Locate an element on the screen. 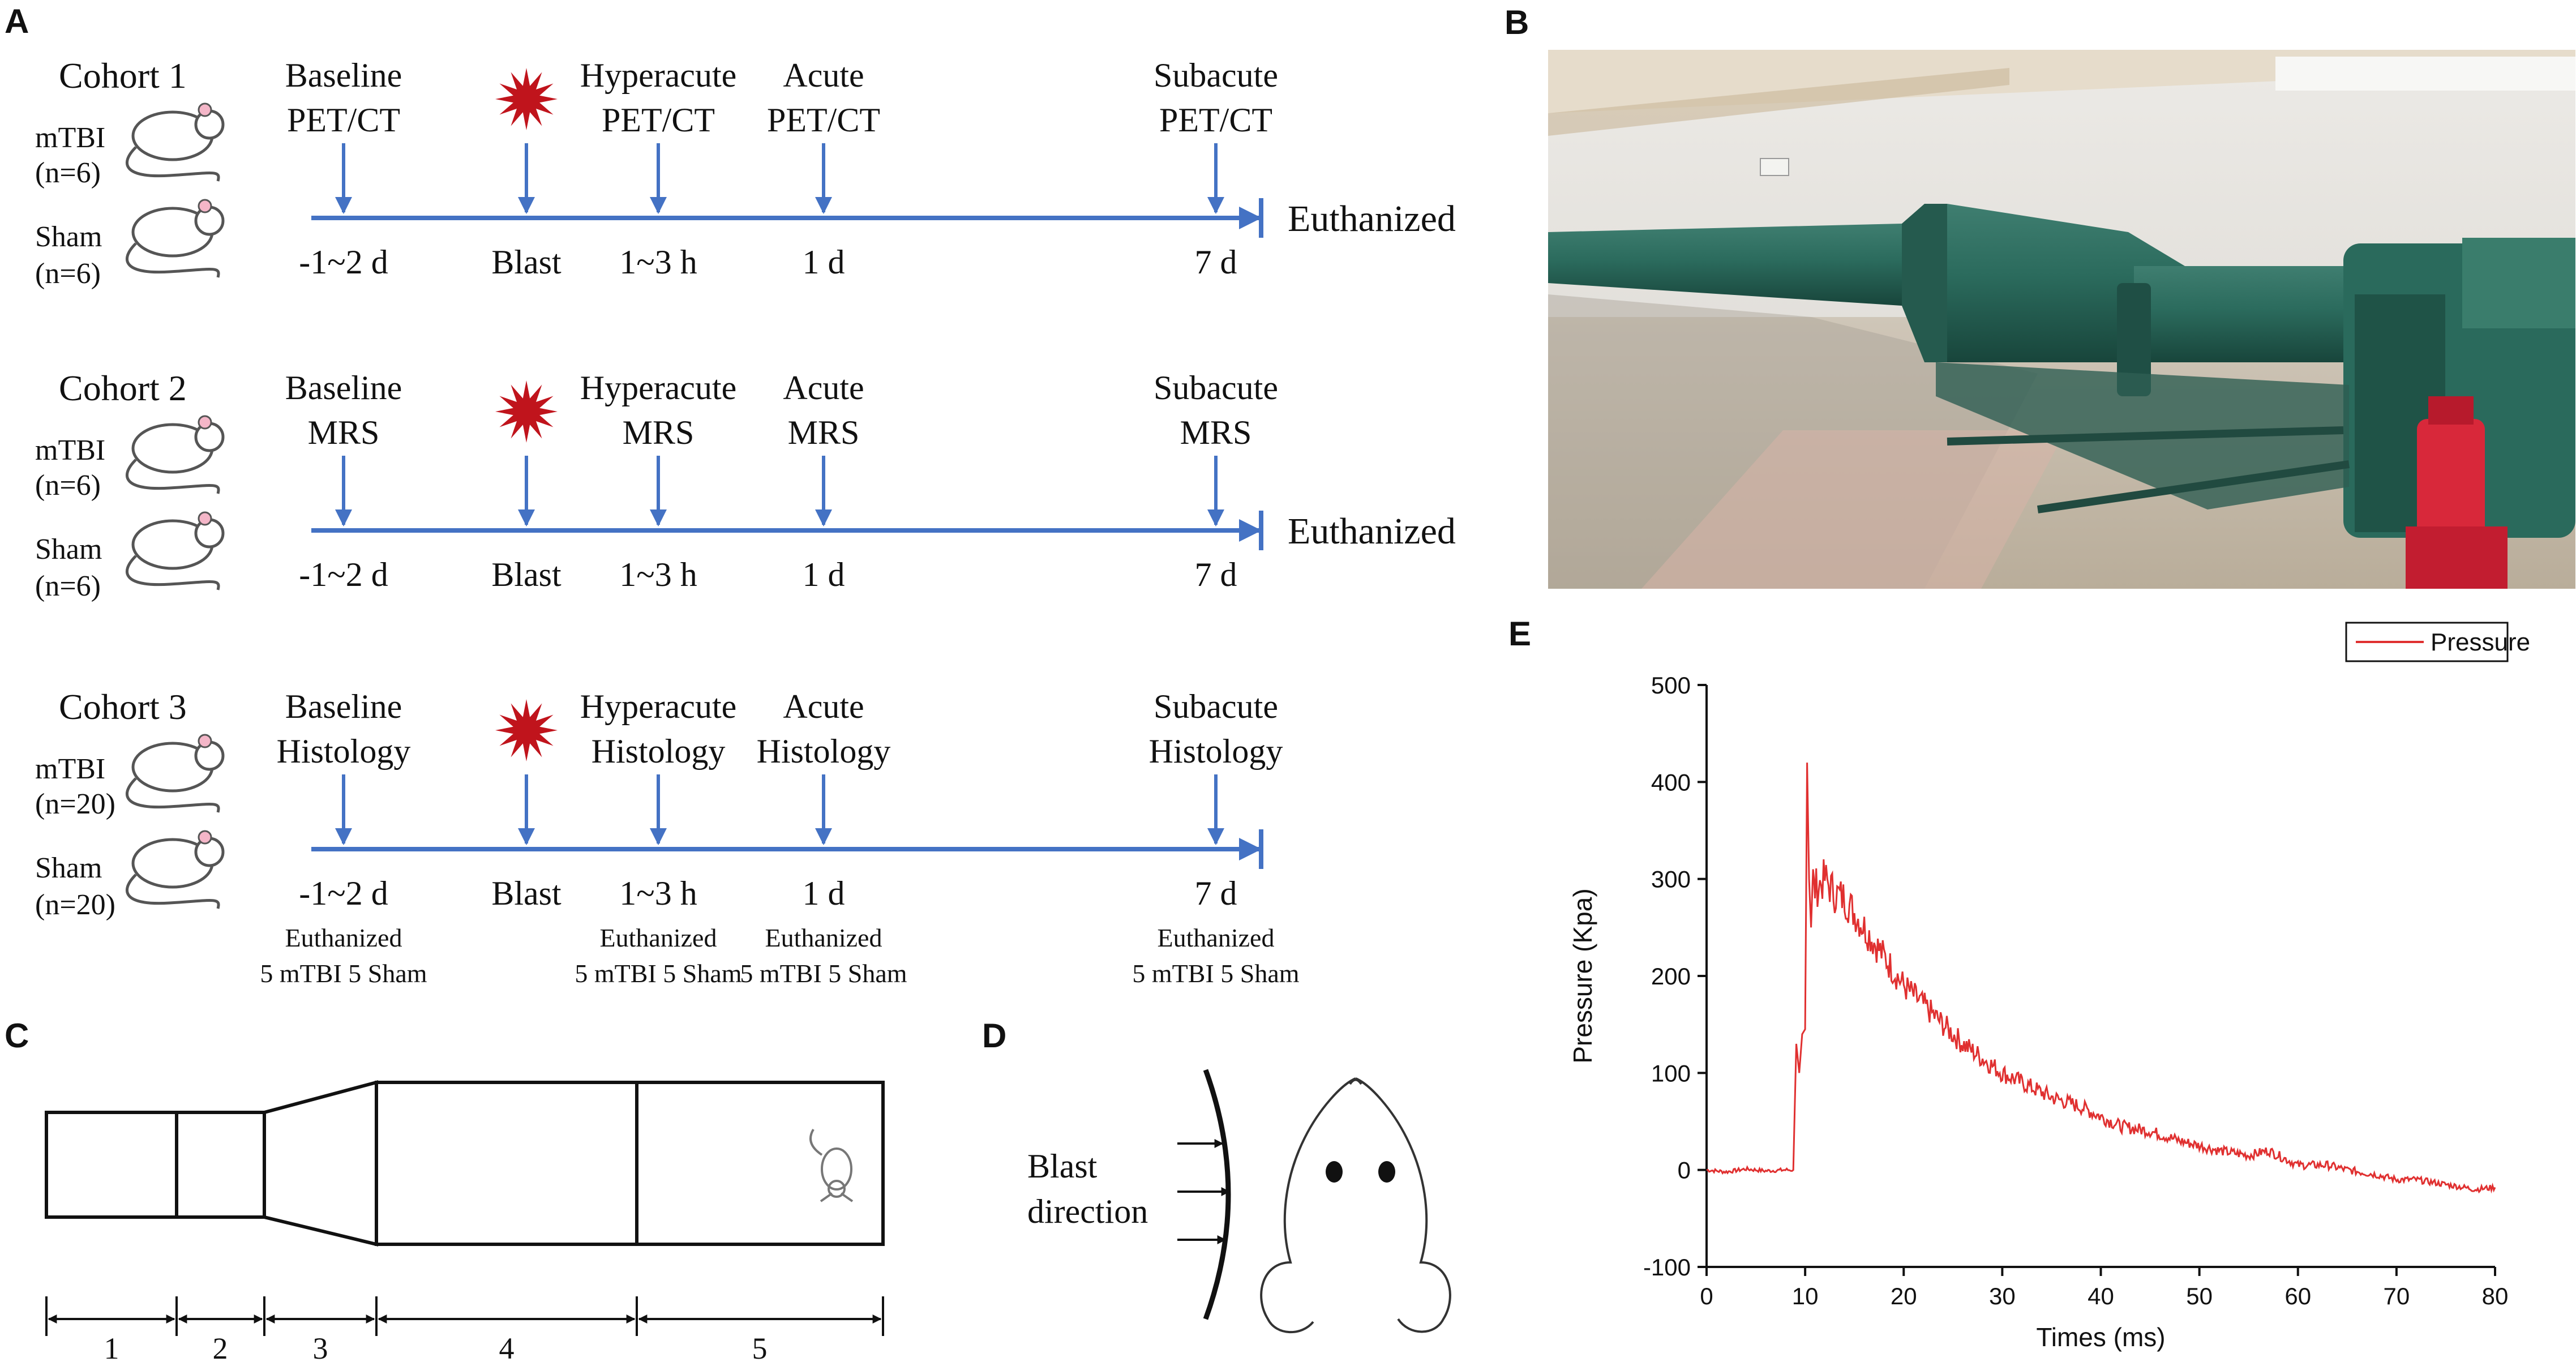 This screenshot has height=1366, width=2576. rat-head-outline is located at coordinates (1355, 1205).